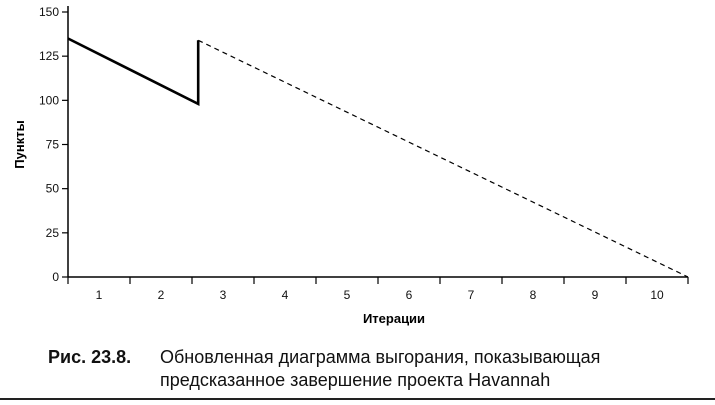 This screenshot has width=715, height=405. What do you see at coordinates (533, 295) in the screenshot?
I see `x-tick-label: 8` at bounding box center [533, 295].